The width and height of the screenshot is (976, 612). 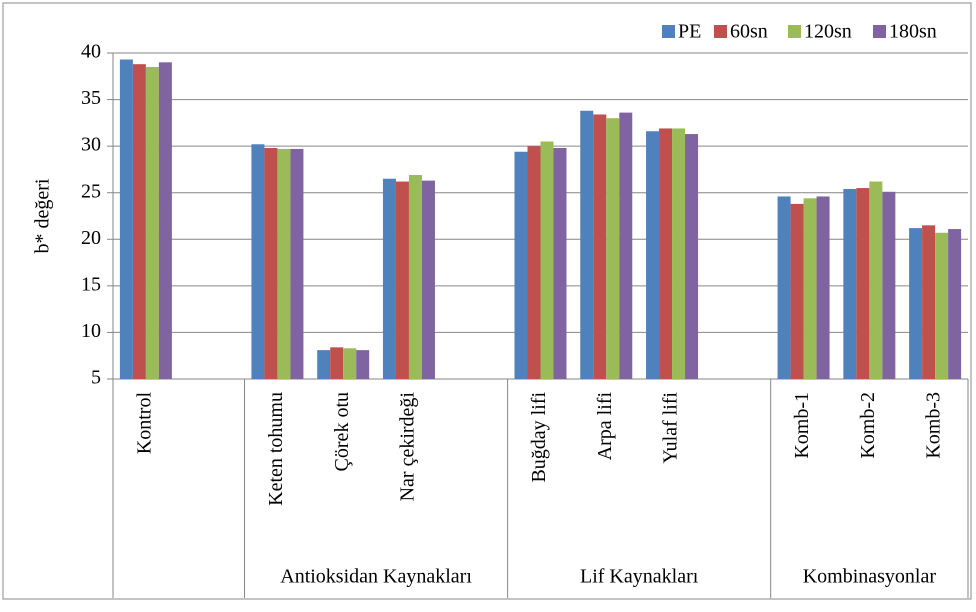 What do you see at coordinates (539, 437) in the screenshot?
I see `x-tick-label: Buğday lifi` at bounding box center [539, 437].